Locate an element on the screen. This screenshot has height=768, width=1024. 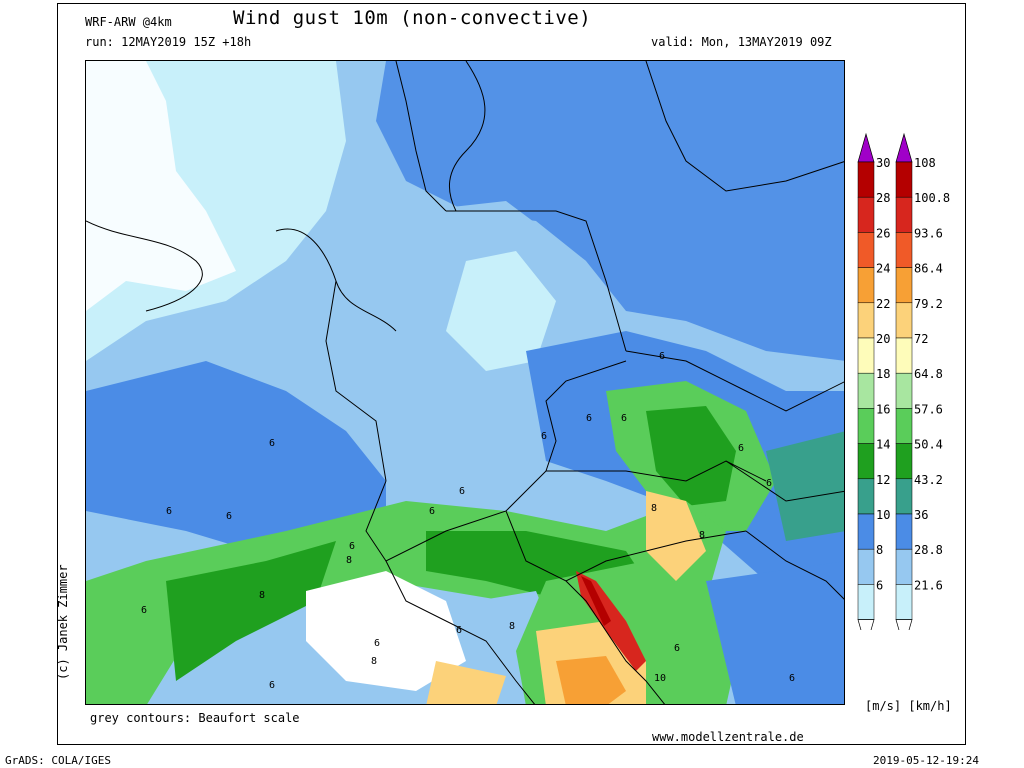
legend-tick-label: 64.8 is located at coordinates (928, 374).